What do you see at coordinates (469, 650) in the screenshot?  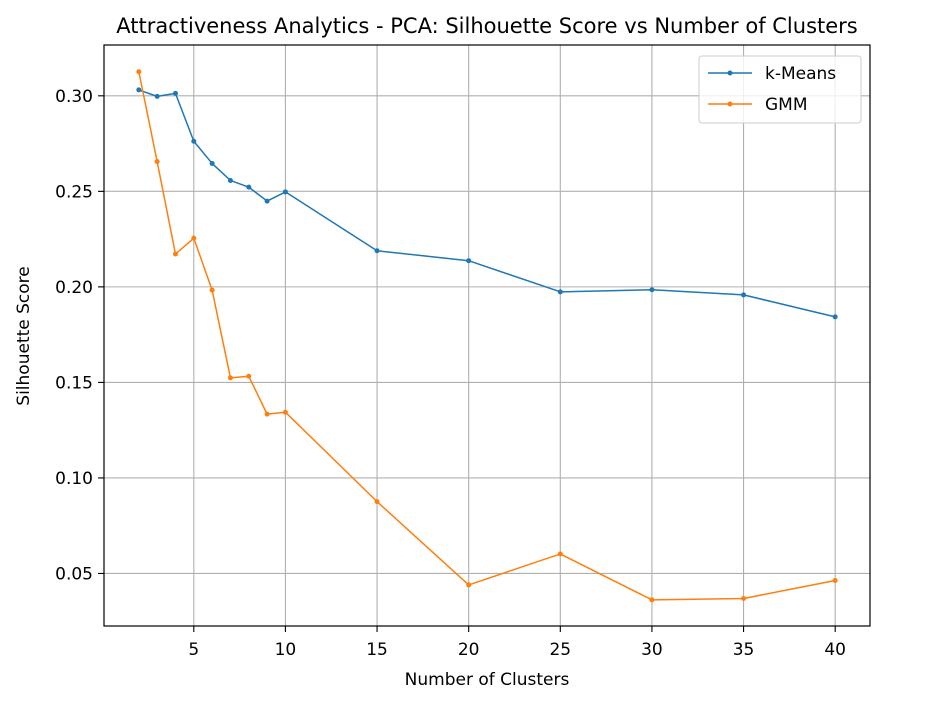 I see `x-tick-label: 20` at bounding box center [469, 650].